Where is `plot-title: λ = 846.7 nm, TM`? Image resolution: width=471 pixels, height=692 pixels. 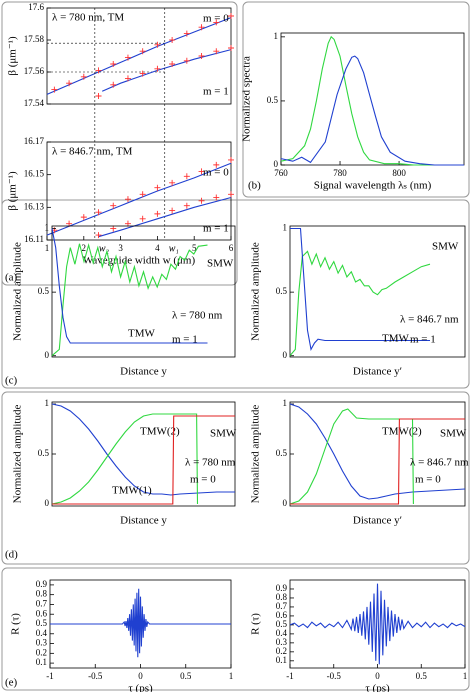
plot-title: λ = 846.7 nm, TM is located at coordinates (92, 152).